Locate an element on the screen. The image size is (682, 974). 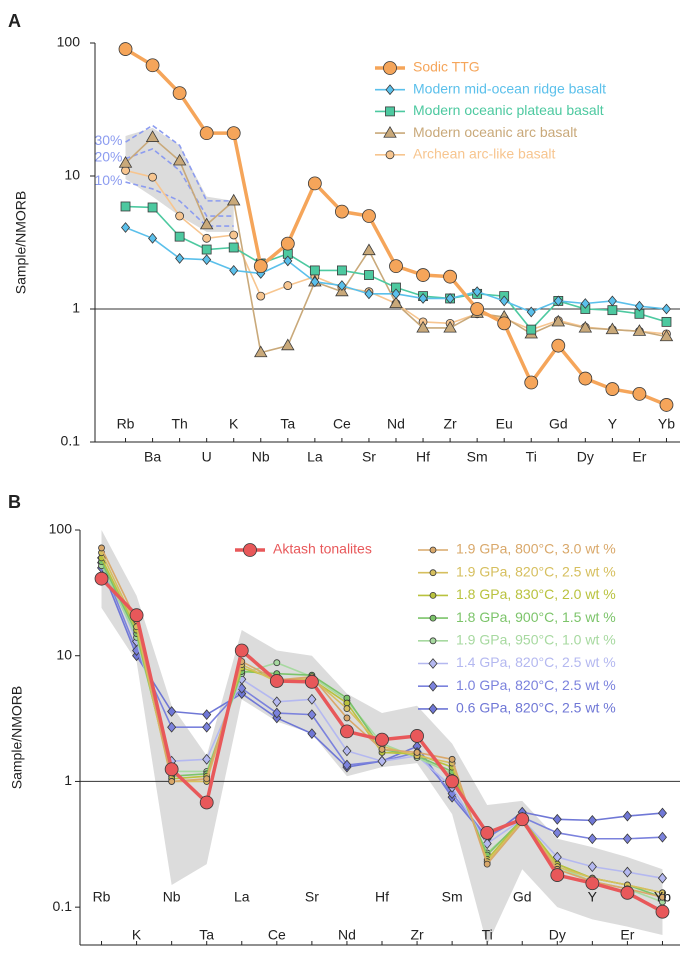
x-tick-label: Rb is located at coordinates (126, 424).